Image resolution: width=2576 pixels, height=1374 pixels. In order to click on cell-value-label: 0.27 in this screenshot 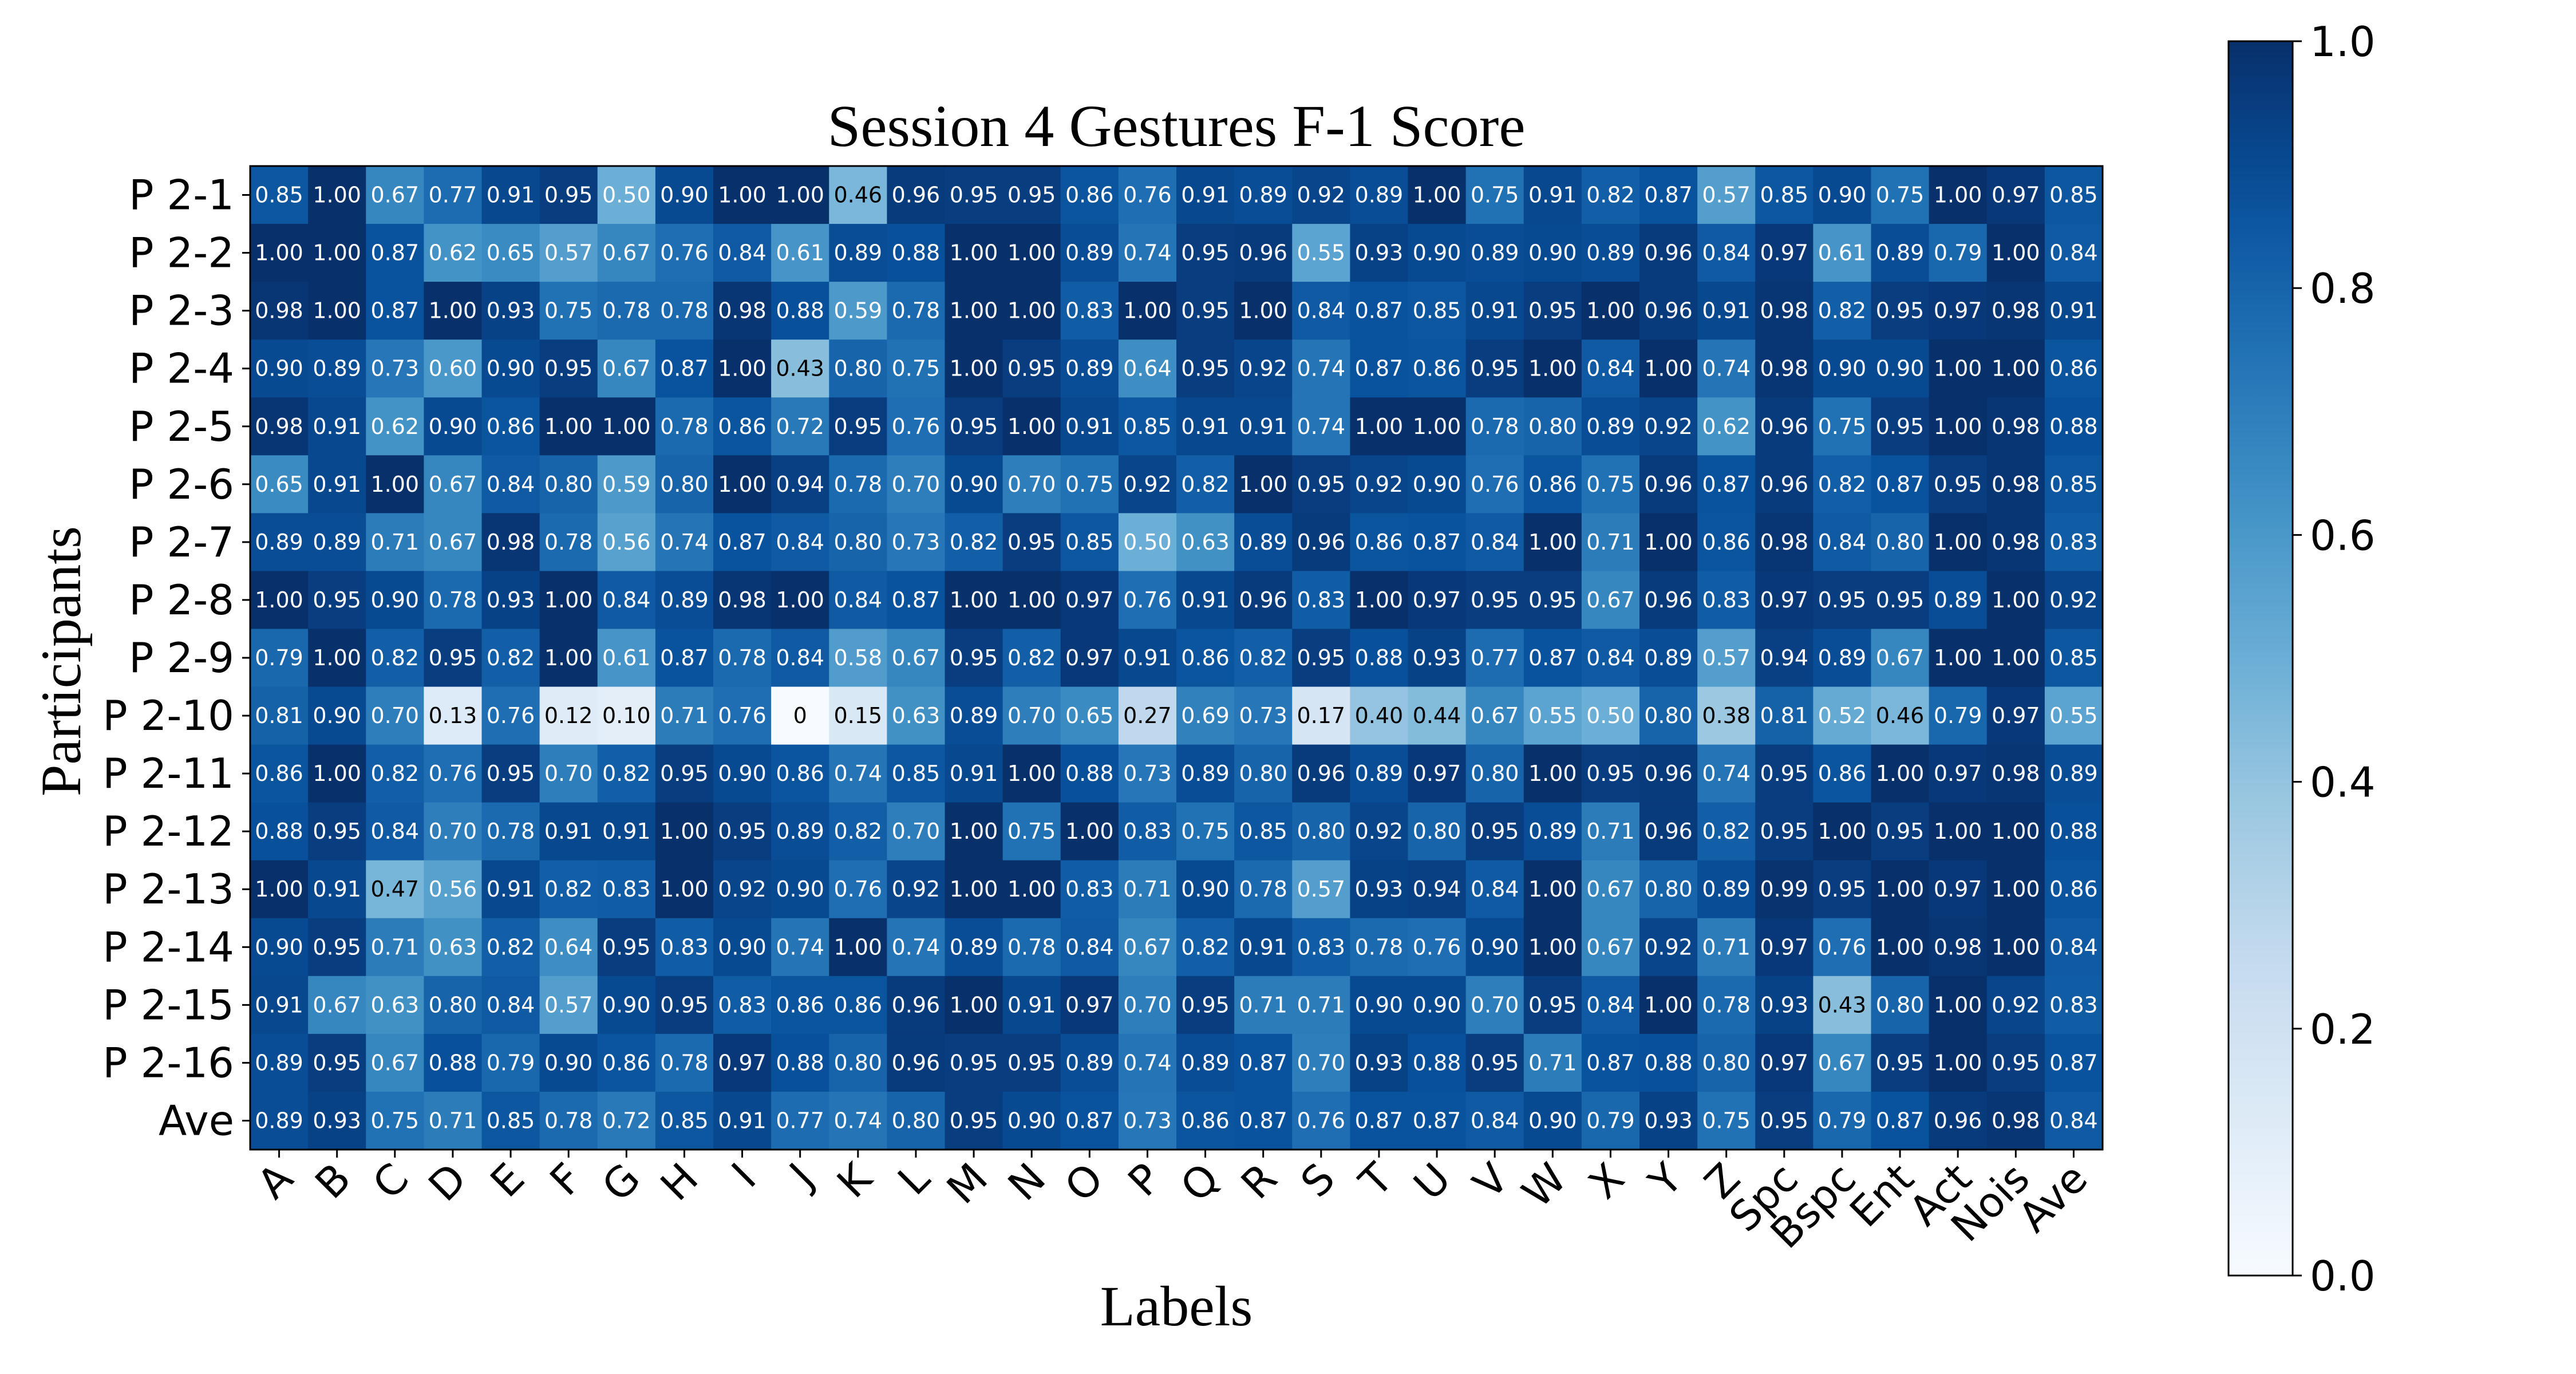, I will do `click(1147, 716)`.